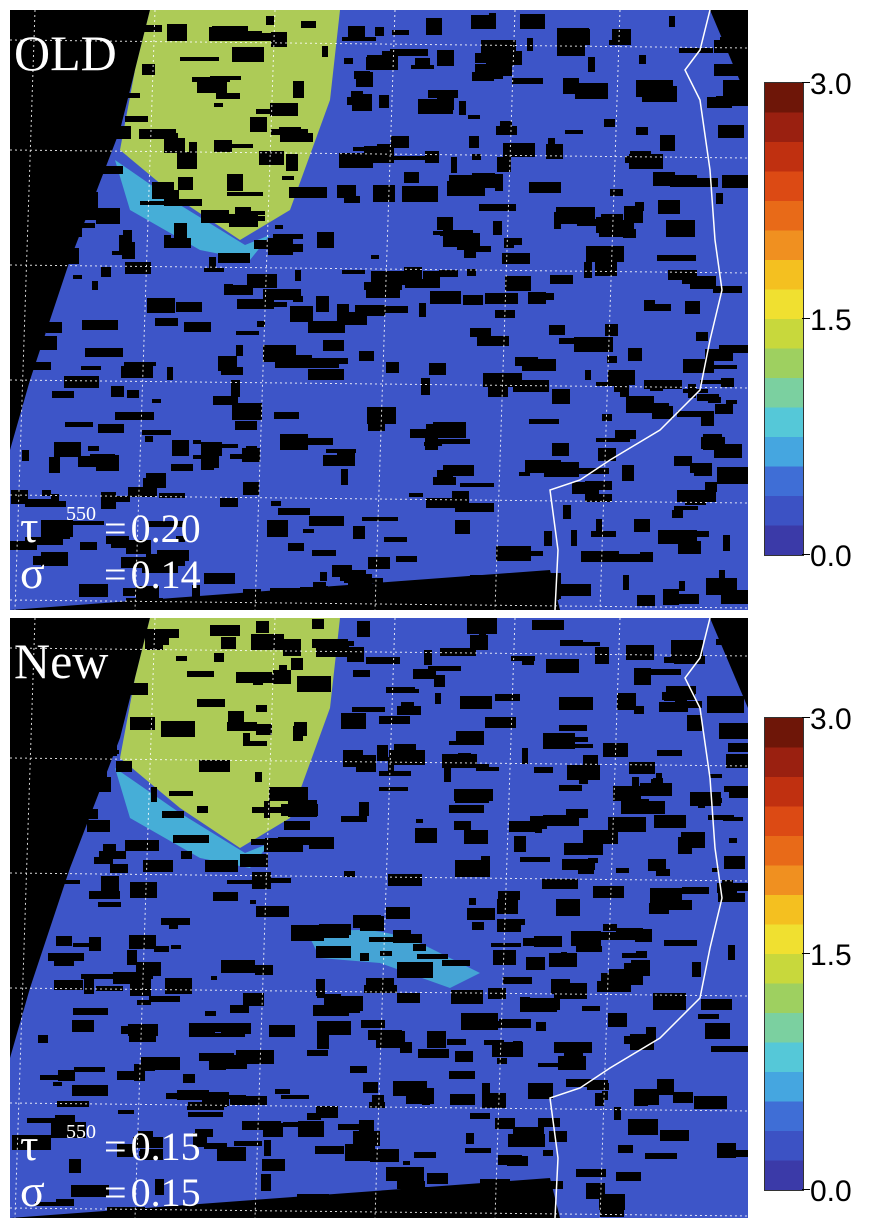 The width and height of the screenshot is (877, 1226). What do you see at coordinates (831, 1191) in the screenshot?
I see `colorbar-label-min-new: 0.0` at bounding box center [831, 1191].